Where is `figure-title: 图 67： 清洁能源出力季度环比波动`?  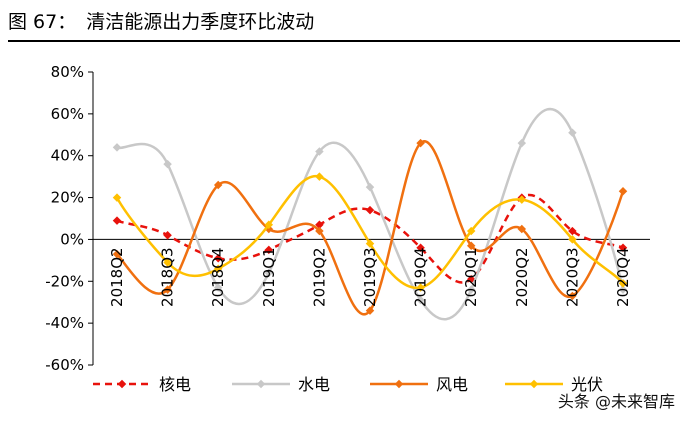 figure-title: 图 67： 清洁能源出力季度环比波动 is located at coordinates (161, 22).